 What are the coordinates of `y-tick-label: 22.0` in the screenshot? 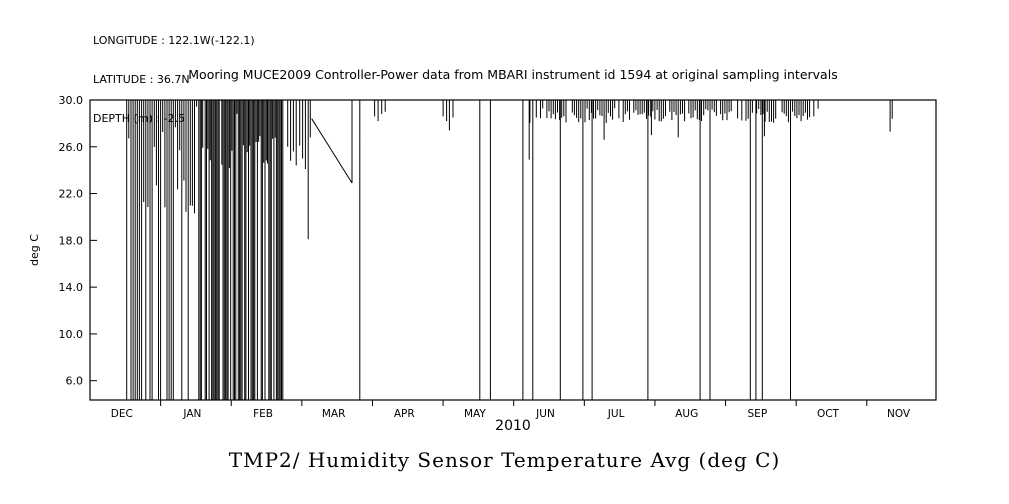 It's located at (71, 194).